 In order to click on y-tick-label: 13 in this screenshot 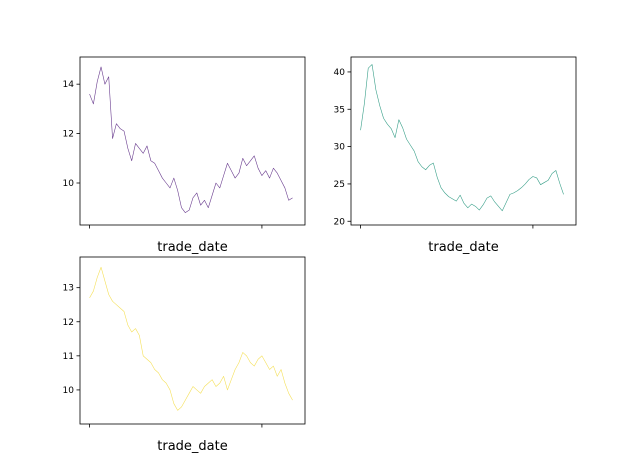, I will do `click(68, 289)`.